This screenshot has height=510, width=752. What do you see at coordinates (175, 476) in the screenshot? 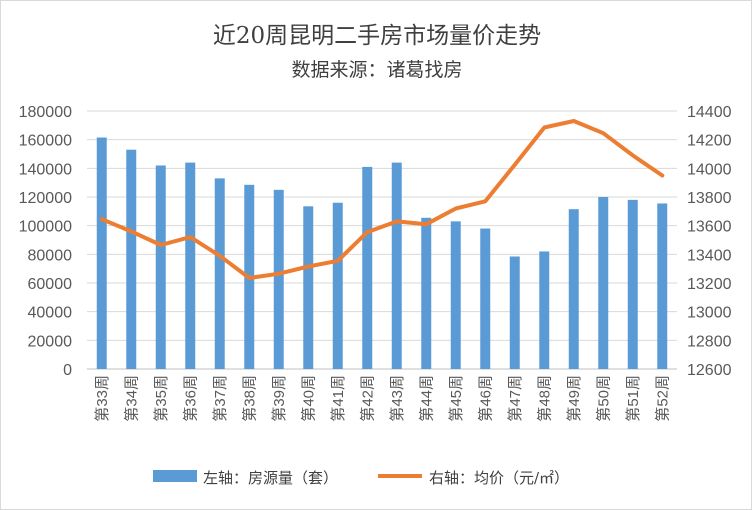
I see `legend-bar-swatch` at bounding box center [175, 476].